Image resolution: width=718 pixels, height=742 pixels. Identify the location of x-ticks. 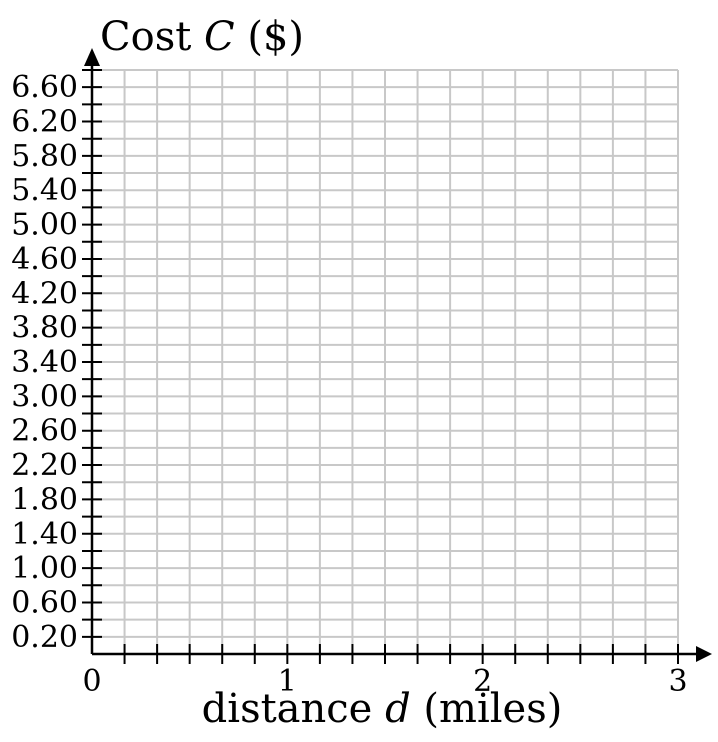
(401, 654).